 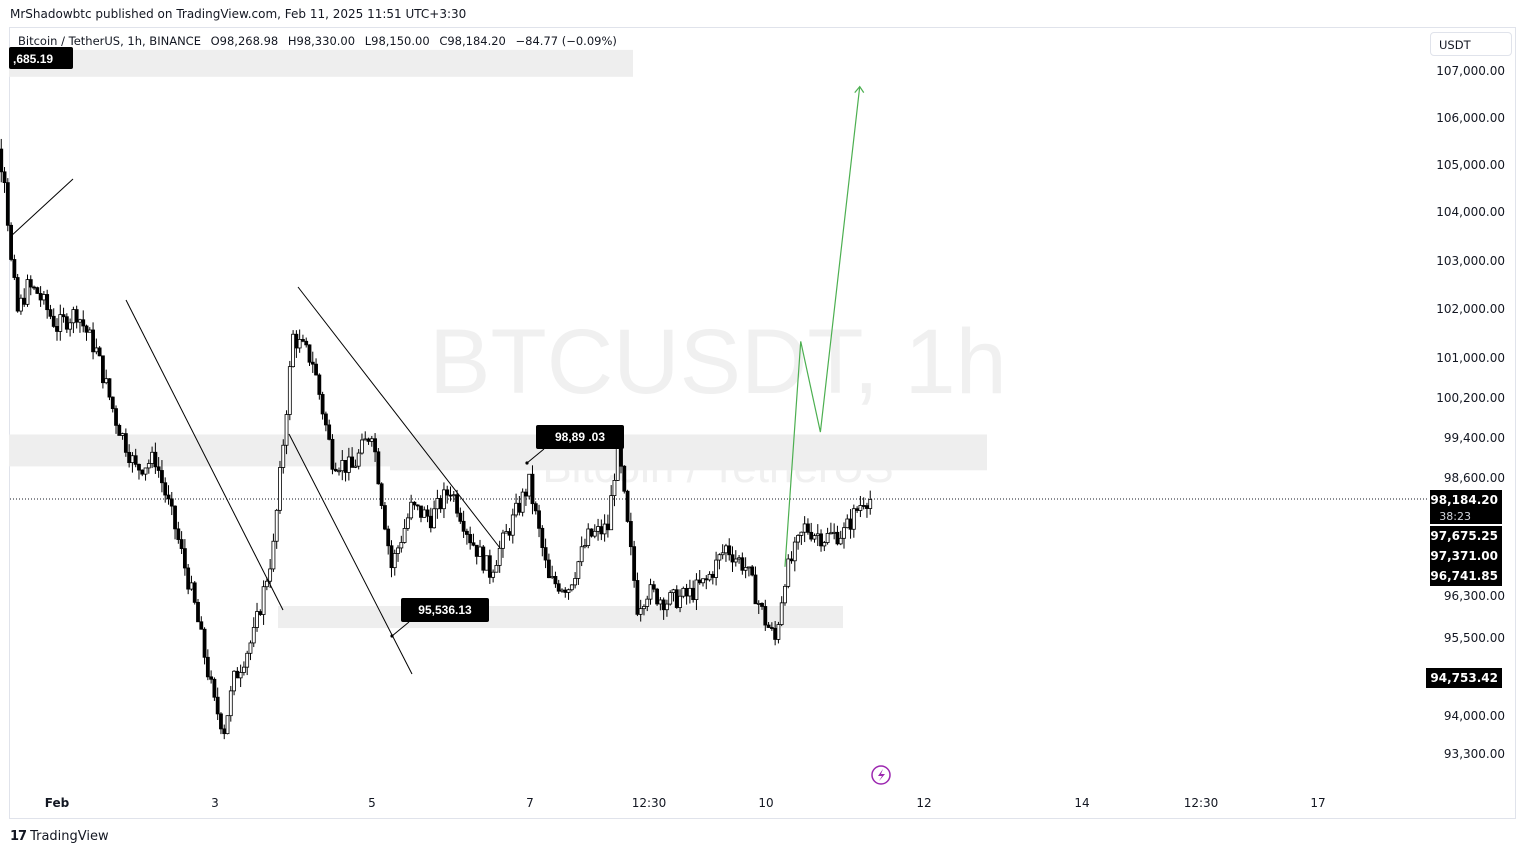 What do you see at coordinates (1470, 118) in the screenshot?
I see `y-tick-label: 106,000.00` at bounding box center [1470, 118].